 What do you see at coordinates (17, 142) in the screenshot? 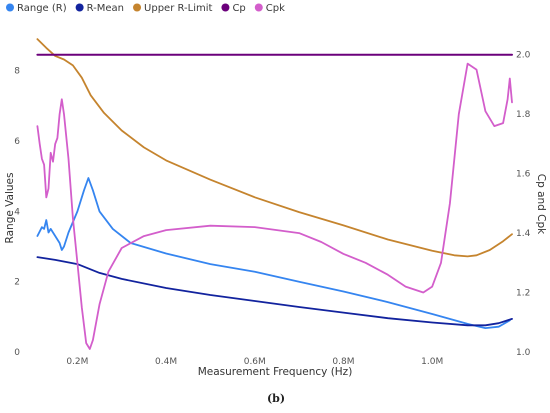
I see `y-left-tick-label: 6` at bounding box center [17, 142].